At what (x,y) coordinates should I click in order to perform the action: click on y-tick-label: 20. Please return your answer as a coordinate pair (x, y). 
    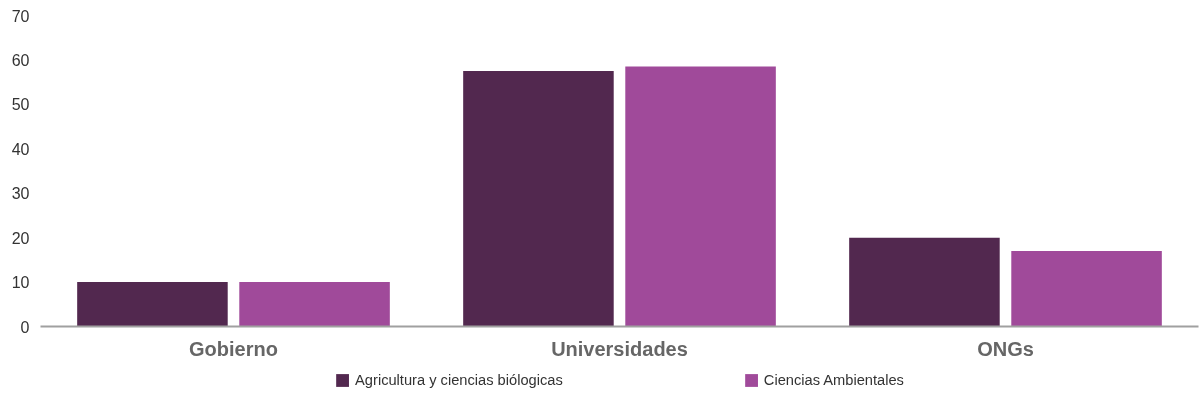
    Looking at the image, I should click on (20, 238).